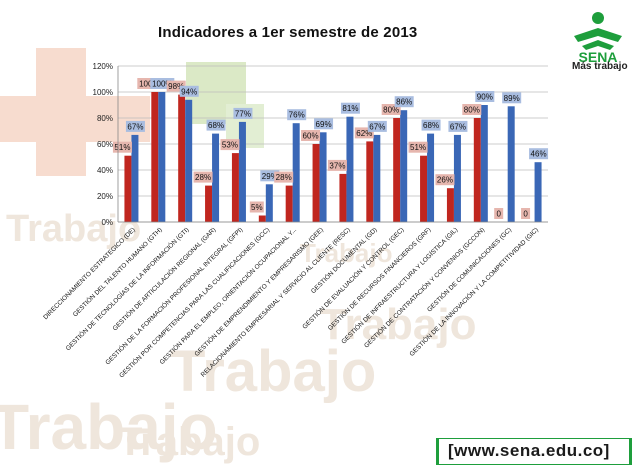 The image size is (640, 469). I want to click on x-tick-label: DIRECCIONAMIENTO ESTRATEGICO (DE), so click(89, 273).